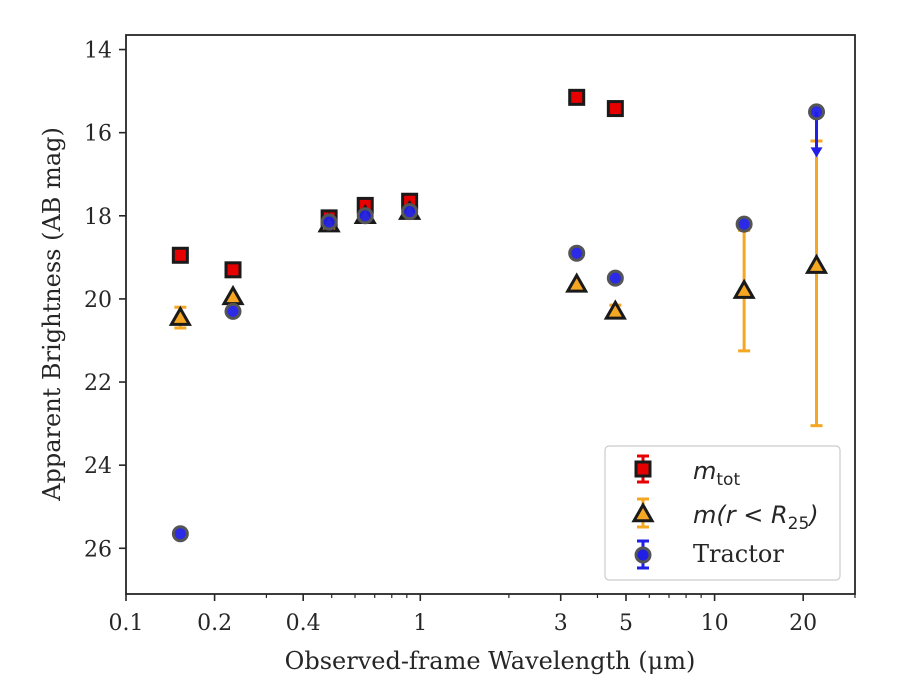  I want to click on x-tick-label: 5, so click(626, 623).